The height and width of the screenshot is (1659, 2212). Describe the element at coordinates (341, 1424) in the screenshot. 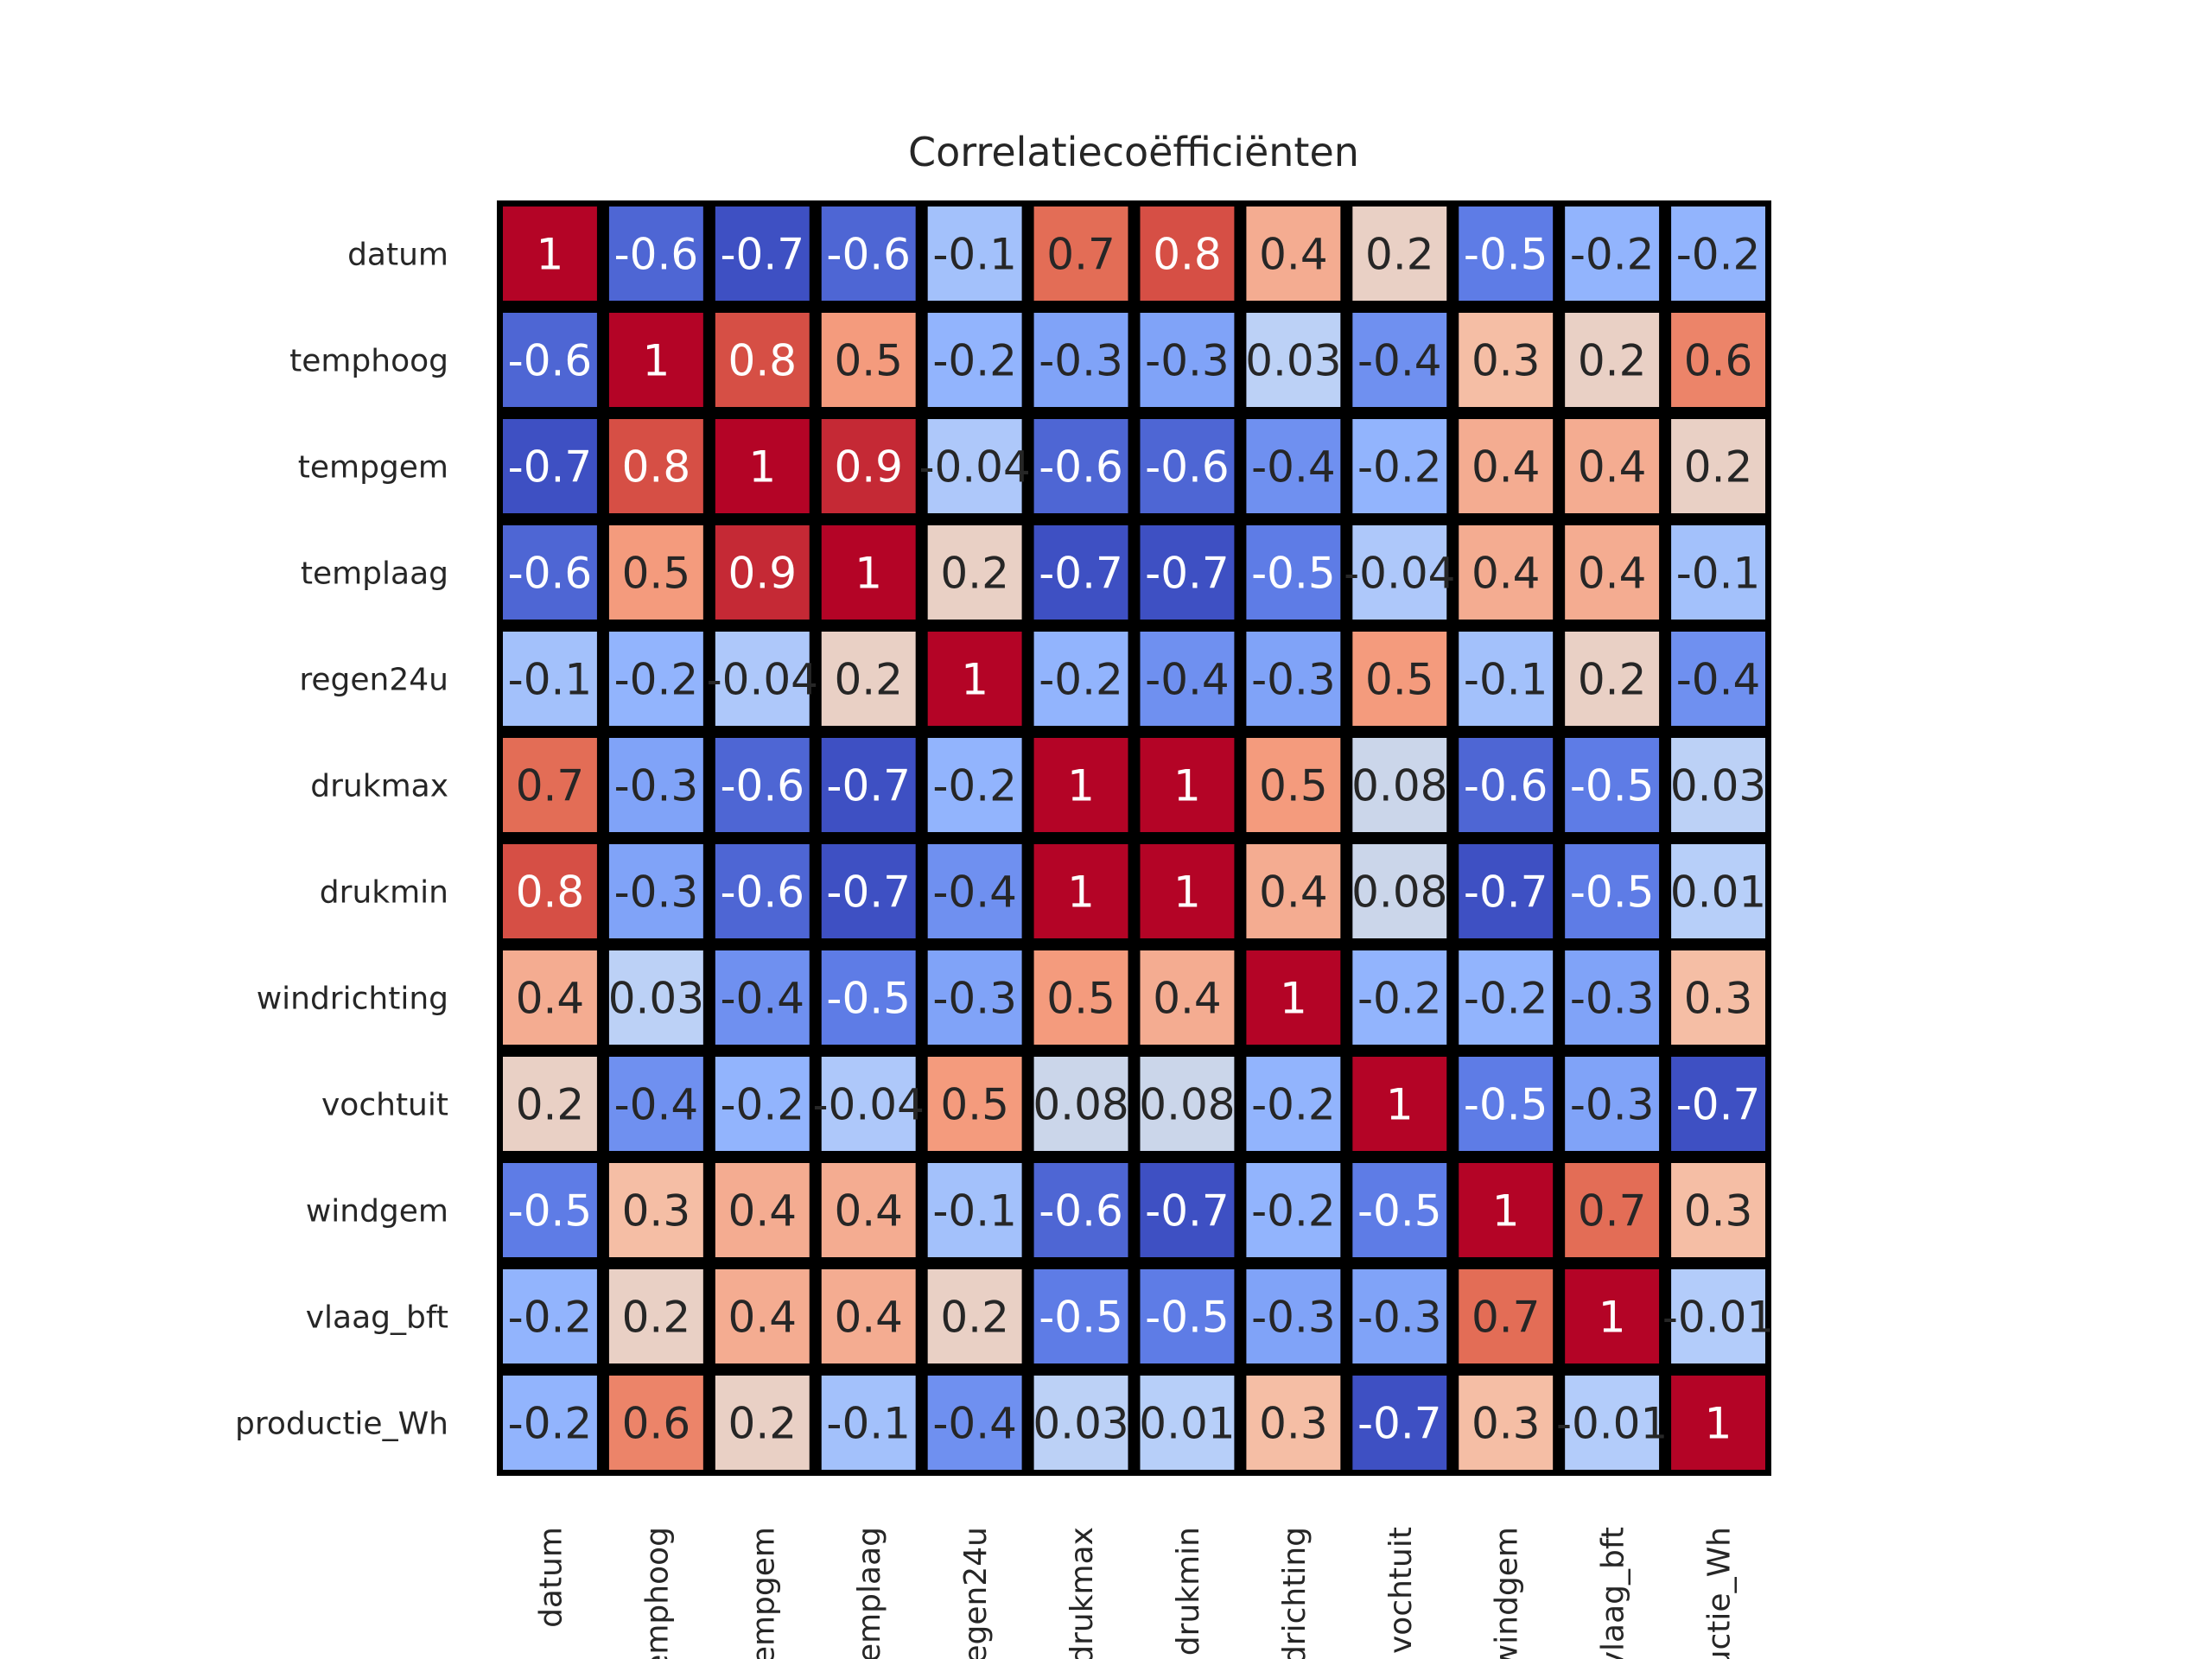

I see `y-tick-label: productie_Wh` at that location.